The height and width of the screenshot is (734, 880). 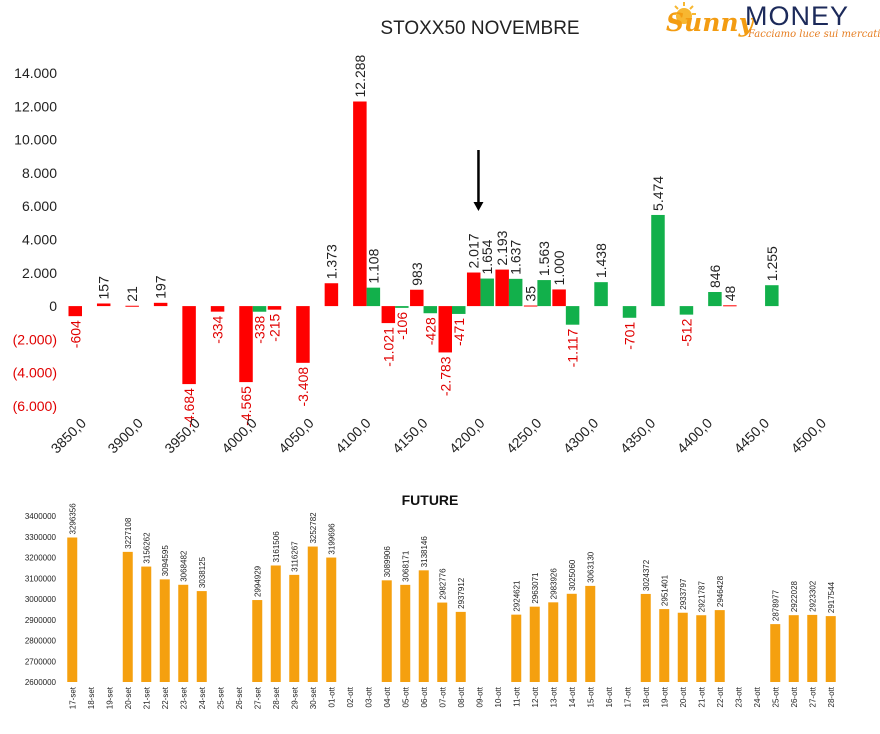 What do you see at coordinates (246, 406) in the screenshot?
I see `red-series-data-label: -4.565` at bounding box center [246, 406].